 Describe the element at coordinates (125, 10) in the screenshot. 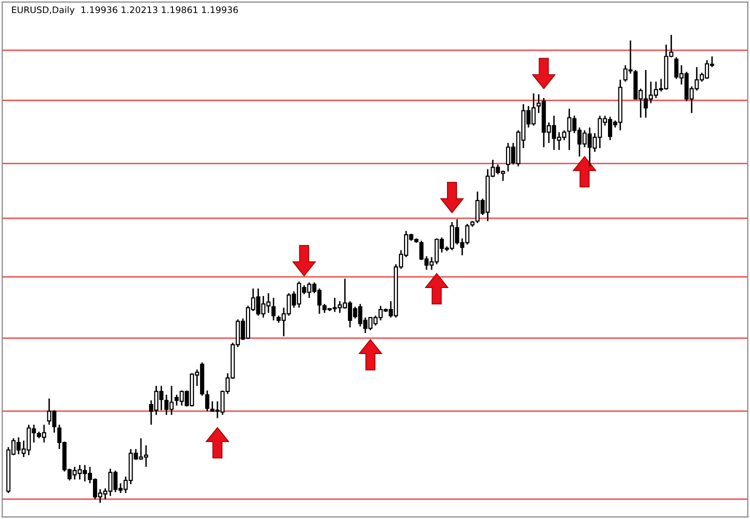

I see `chart-title: EURUSD,Daily 1.19936 1.20213 1.19861 1.19936` at that location.